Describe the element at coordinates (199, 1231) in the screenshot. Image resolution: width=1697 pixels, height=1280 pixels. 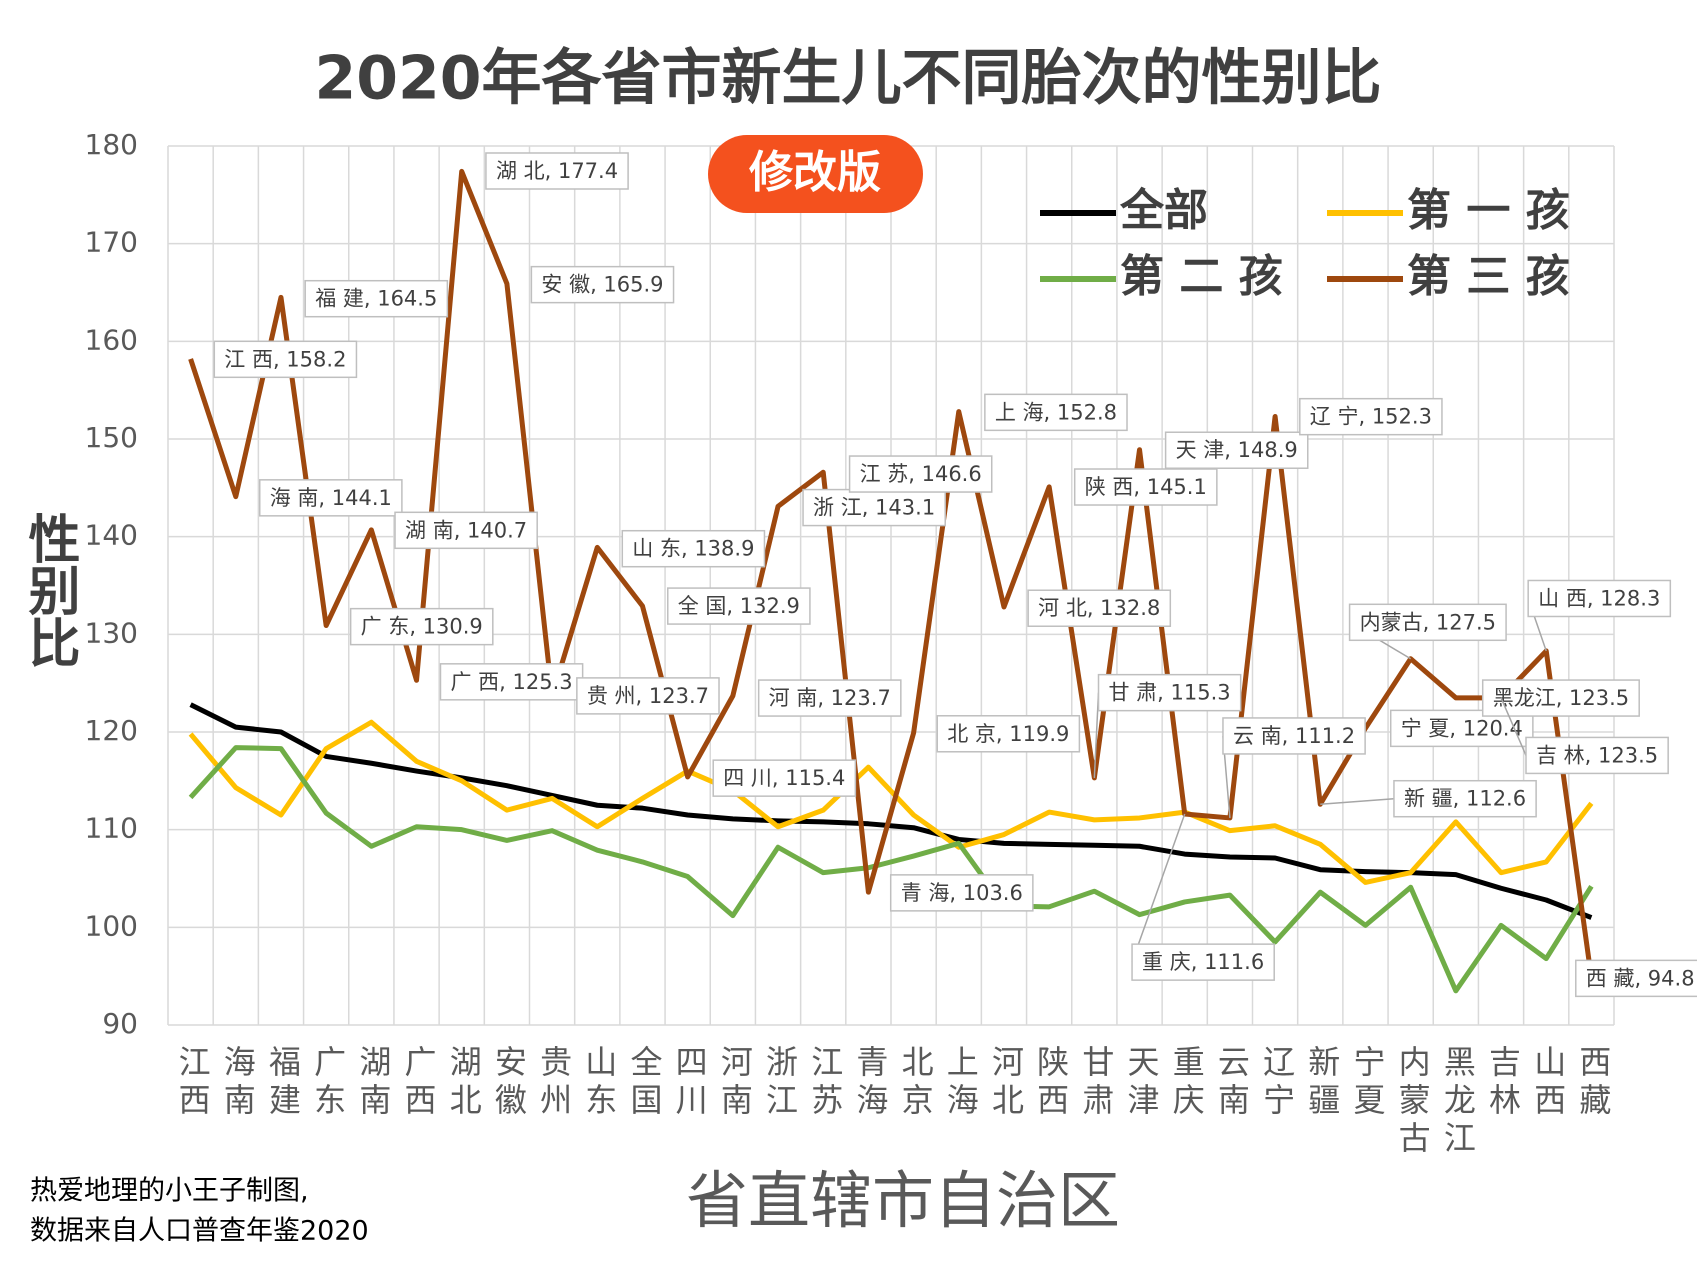
I see `note: 数据来自人口普查年鉴2020` at that location.